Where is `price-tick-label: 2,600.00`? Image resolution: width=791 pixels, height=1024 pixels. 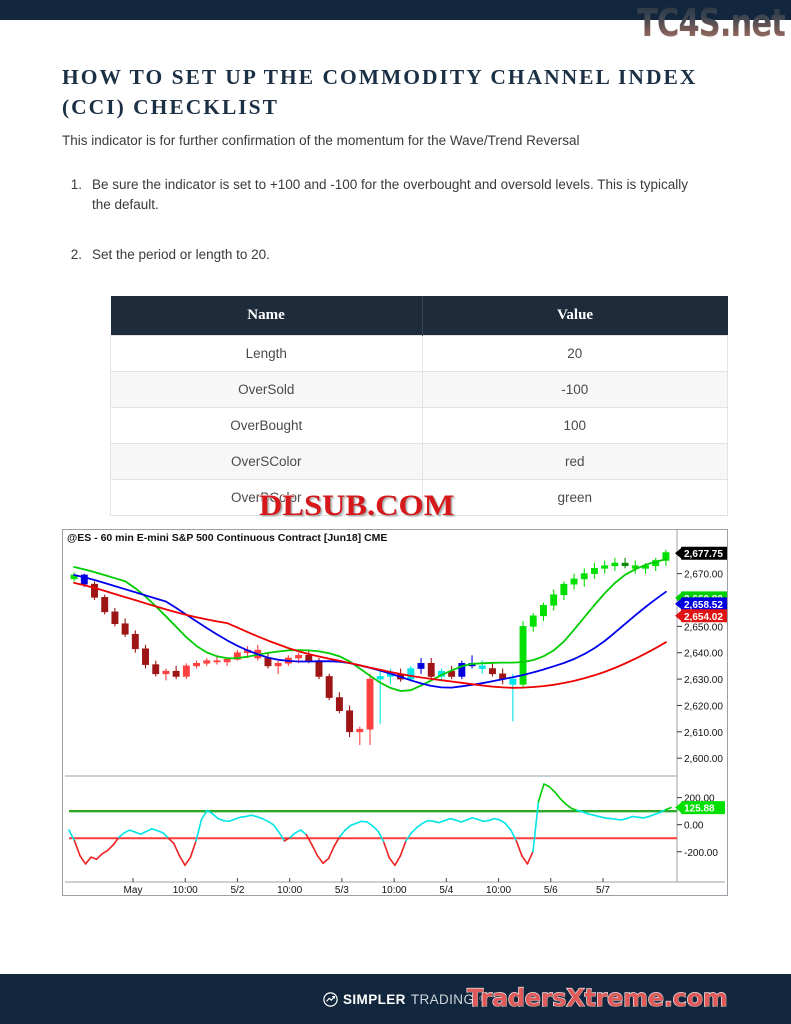 price-tick-label: 2,600.00 is located at coordinates (703, 759).